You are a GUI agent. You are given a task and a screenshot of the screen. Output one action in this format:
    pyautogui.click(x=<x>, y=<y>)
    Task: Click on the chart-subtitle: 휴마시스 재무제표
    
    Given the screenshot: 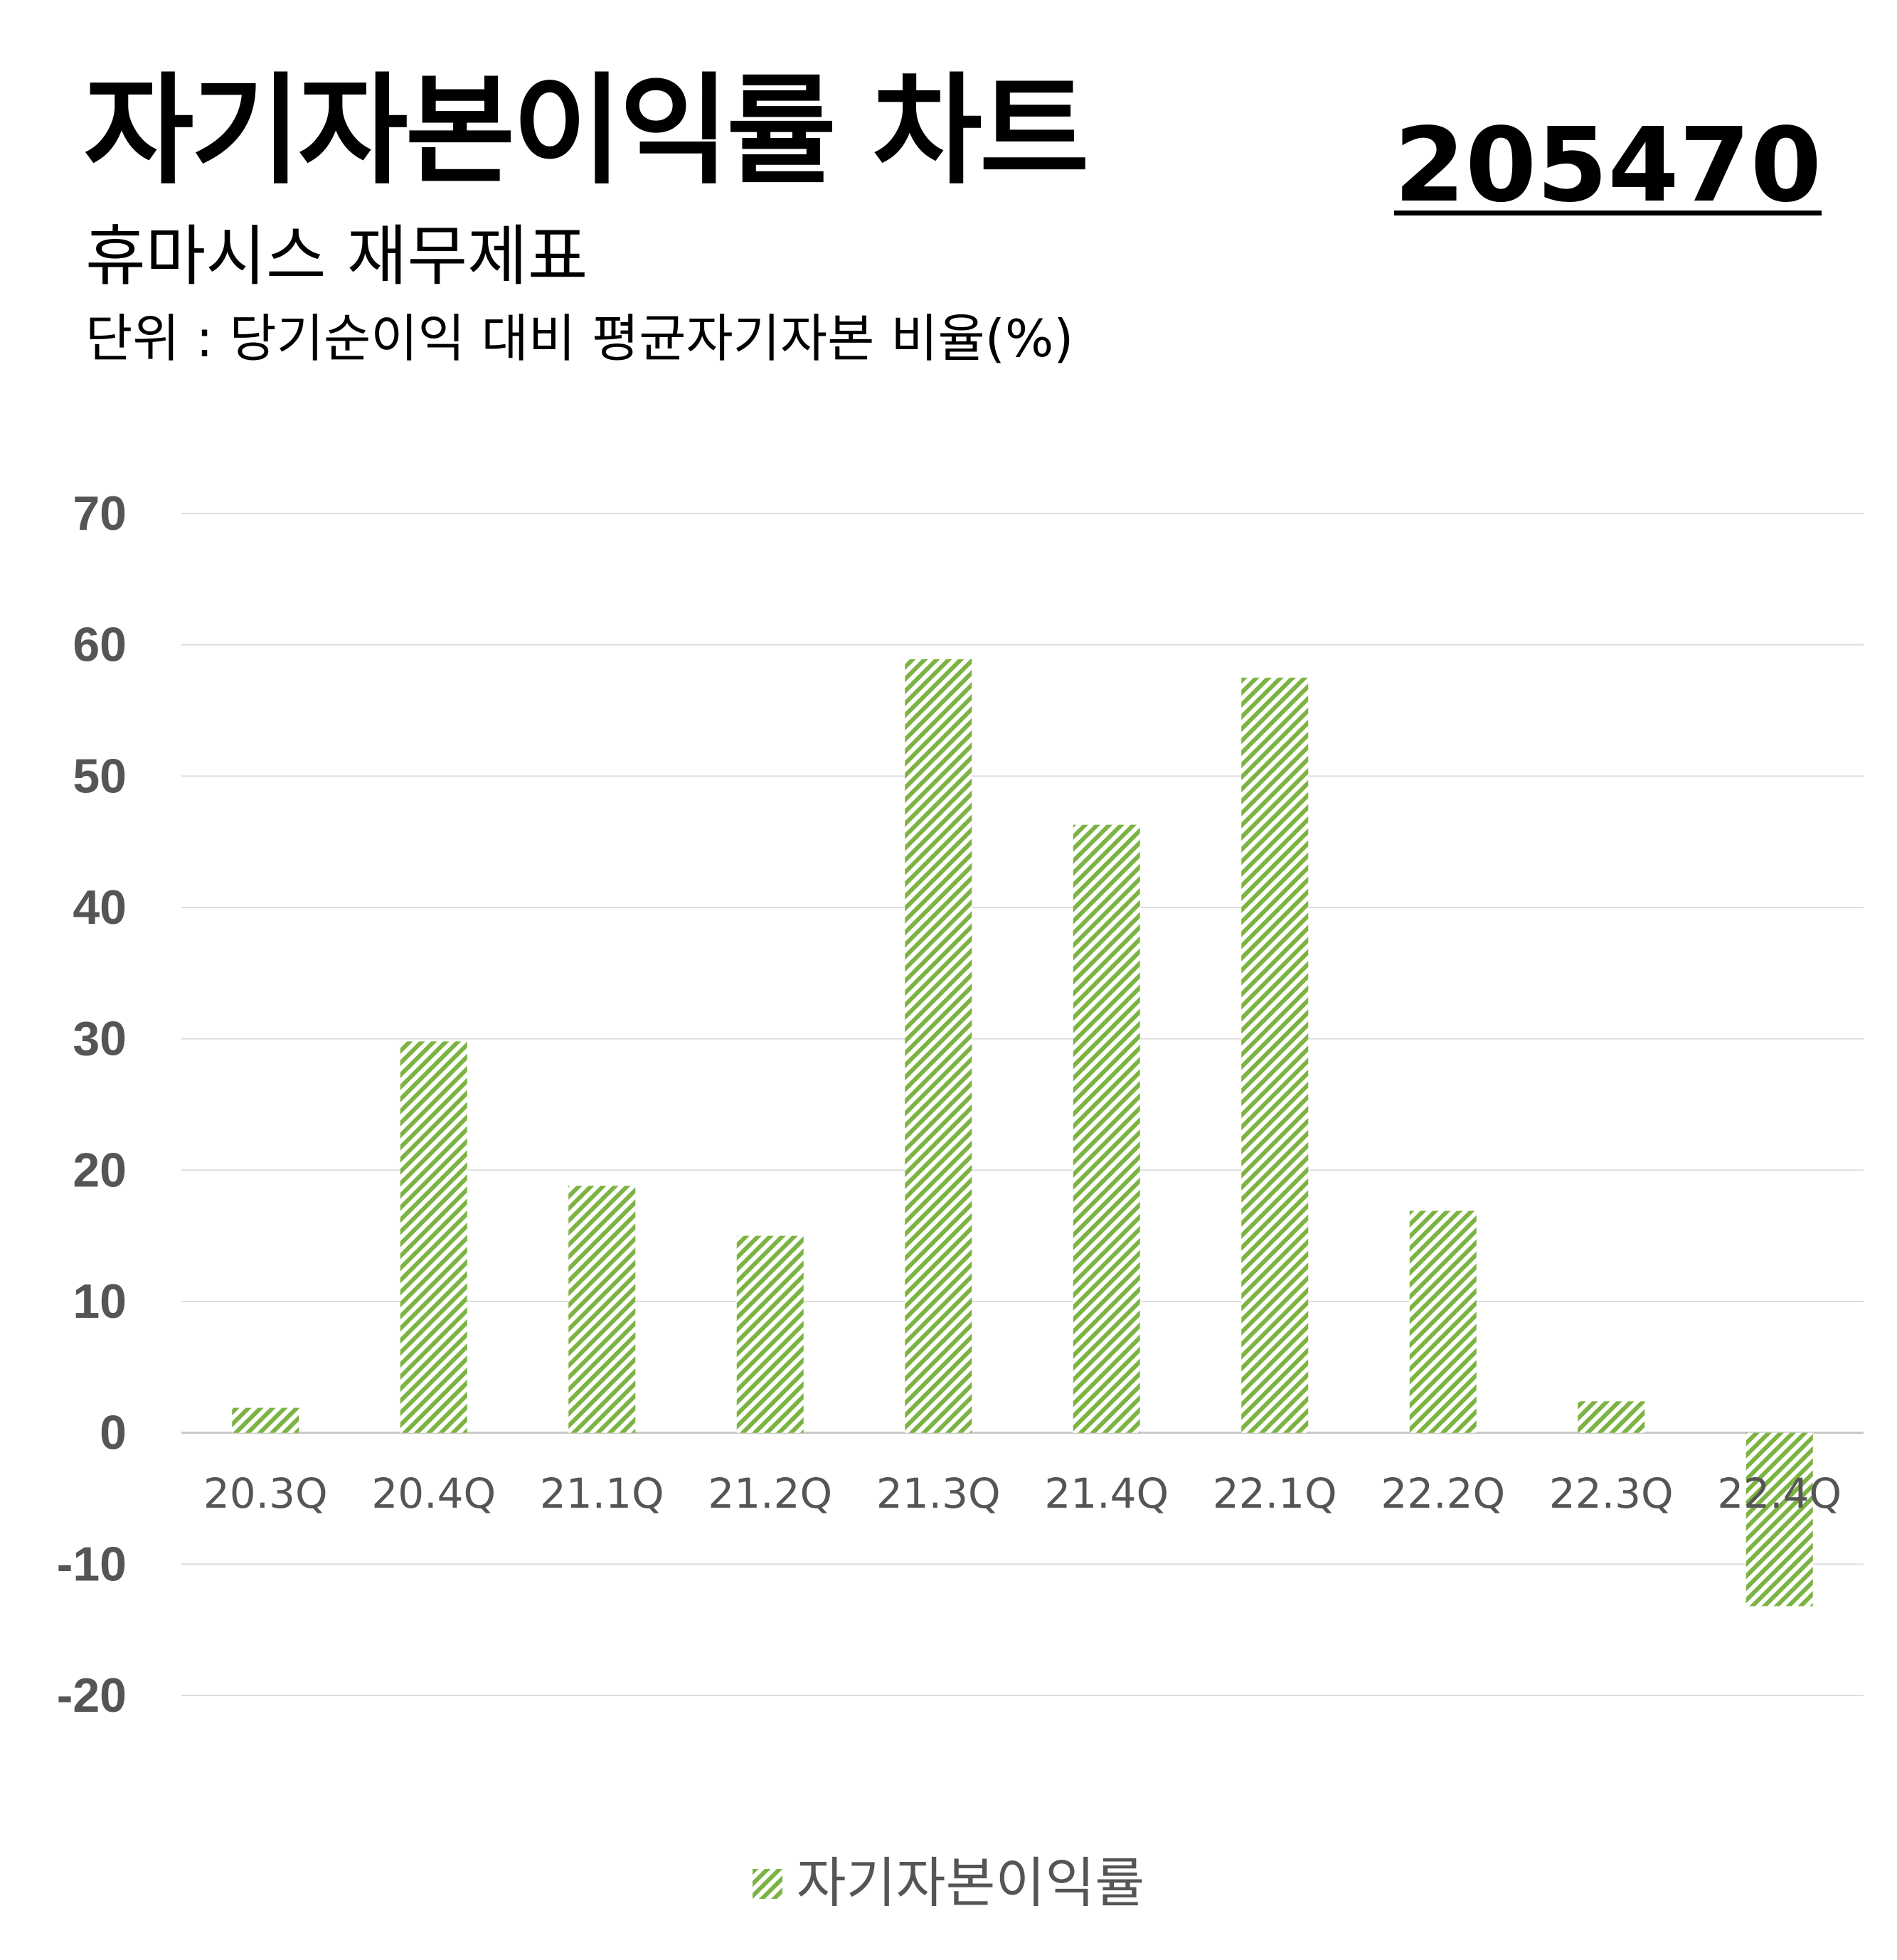 What is the action you would take?
    pyautogui.click(x=337, y=256)
    